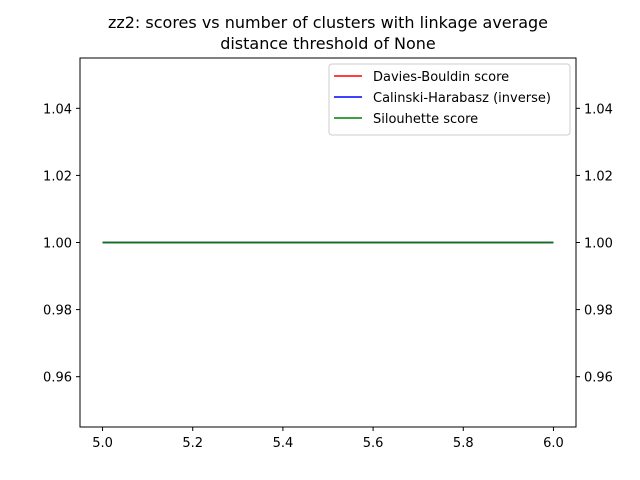 The height and width of the screenshot is (480, 640). What do you see at coordinates (462, 98) in the screenshot?
I see `legend-label: Calinski-Harabasz (inverse)` at bounding box center [462, 98].